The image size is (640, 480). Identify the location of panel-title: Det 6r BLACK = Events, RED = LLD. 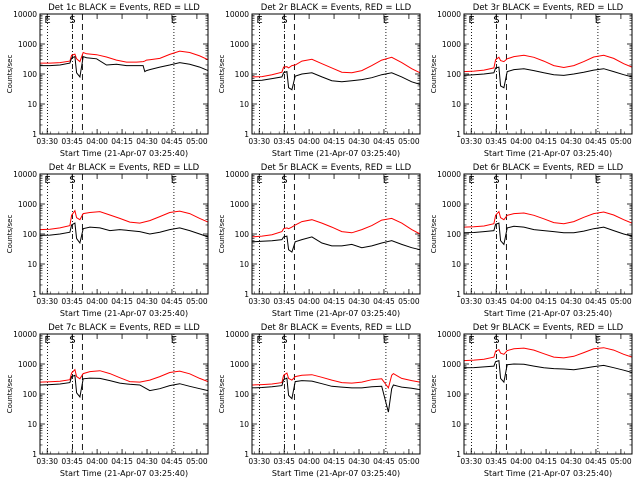
(548, 168).